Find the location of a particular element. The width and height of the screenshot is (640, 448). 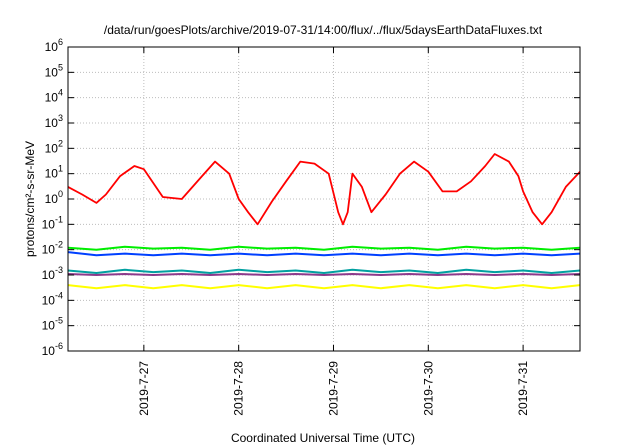

x-tick-label: 2019-7-28 is located at coordinates (239, 388).